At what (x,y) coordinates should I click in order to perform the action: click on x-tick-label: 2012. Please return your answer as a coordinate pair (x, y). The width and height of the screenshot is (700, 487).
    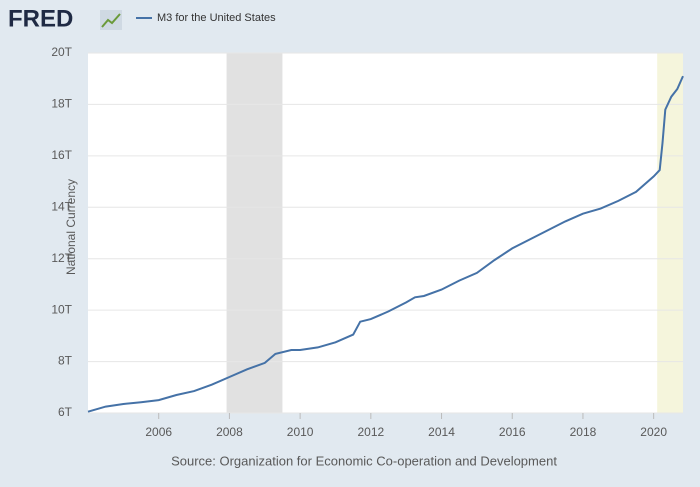
    Looking at the image, I should click on (370, 432).